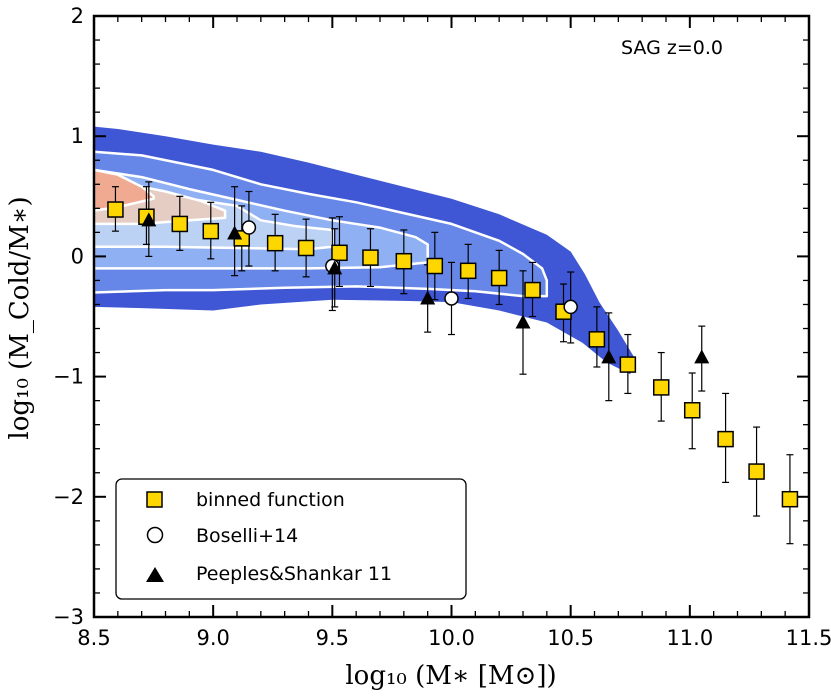 The width and height of the screenshot is (831, 697). What do you see at coordinates (155, 535) in the screenshot?
I see `legend-circle-marker` at bounding box center [155, 535].